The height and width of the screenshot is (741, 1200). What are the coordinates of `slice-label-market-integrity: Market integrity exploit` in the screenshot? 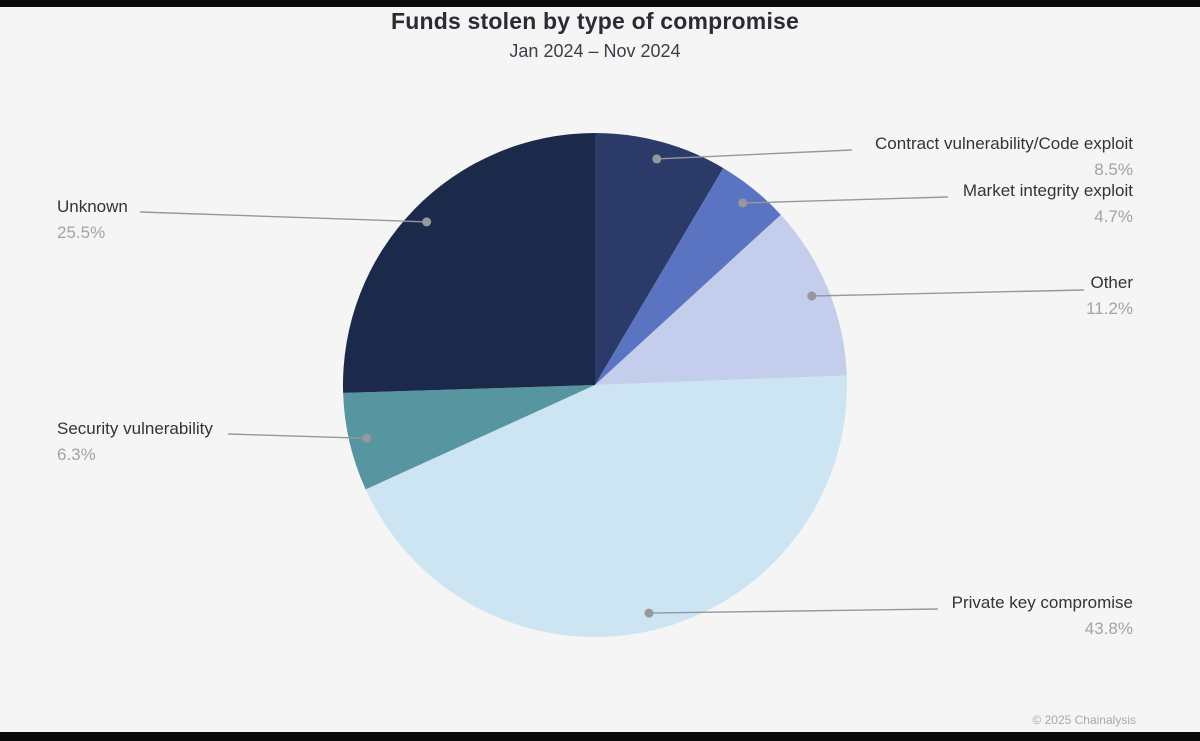 It's located at (1047, 190).